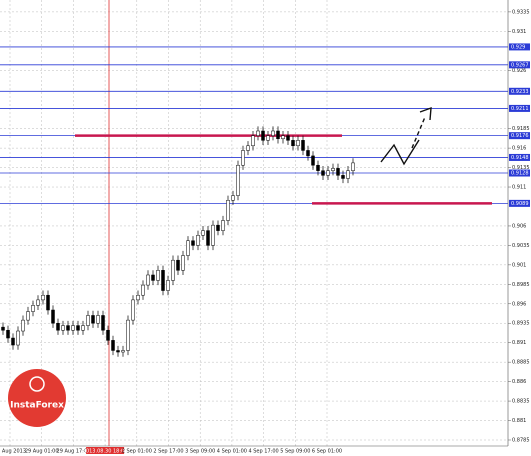  What do you see at coordinates (425, 113) in the screenshot?
I see `forecast-arrowhead` at bounding box center [425, 113].